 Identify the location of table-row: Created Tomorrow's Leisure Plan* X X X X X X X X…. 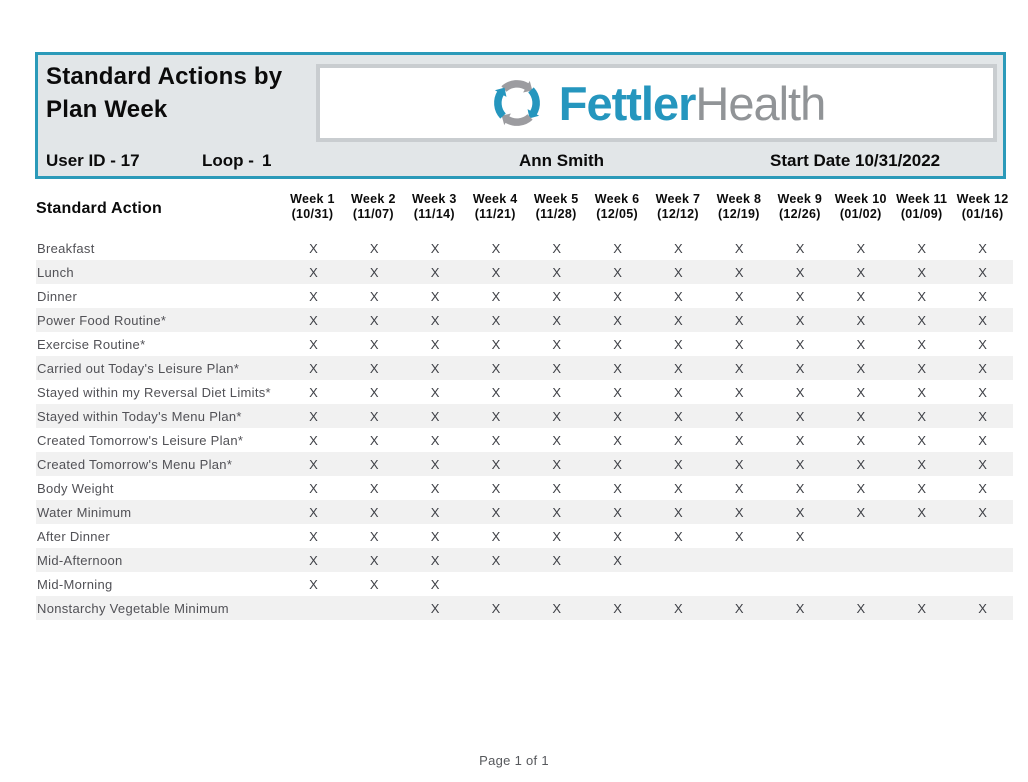
(524, 440).